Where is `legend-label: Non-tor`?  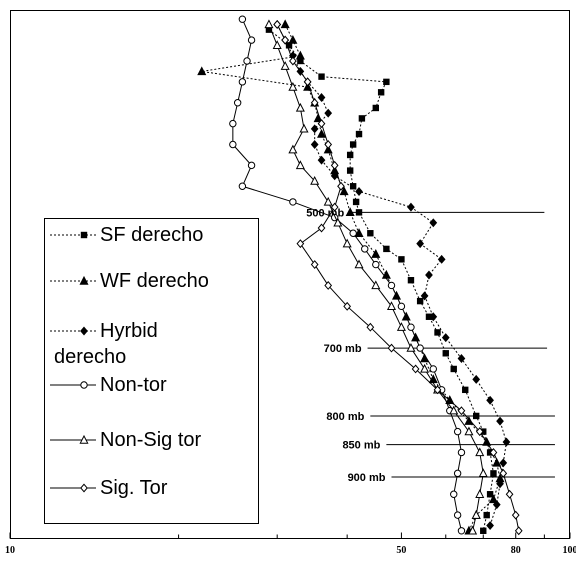 legend-label: Non-tor is located at coordinates (133, 385).